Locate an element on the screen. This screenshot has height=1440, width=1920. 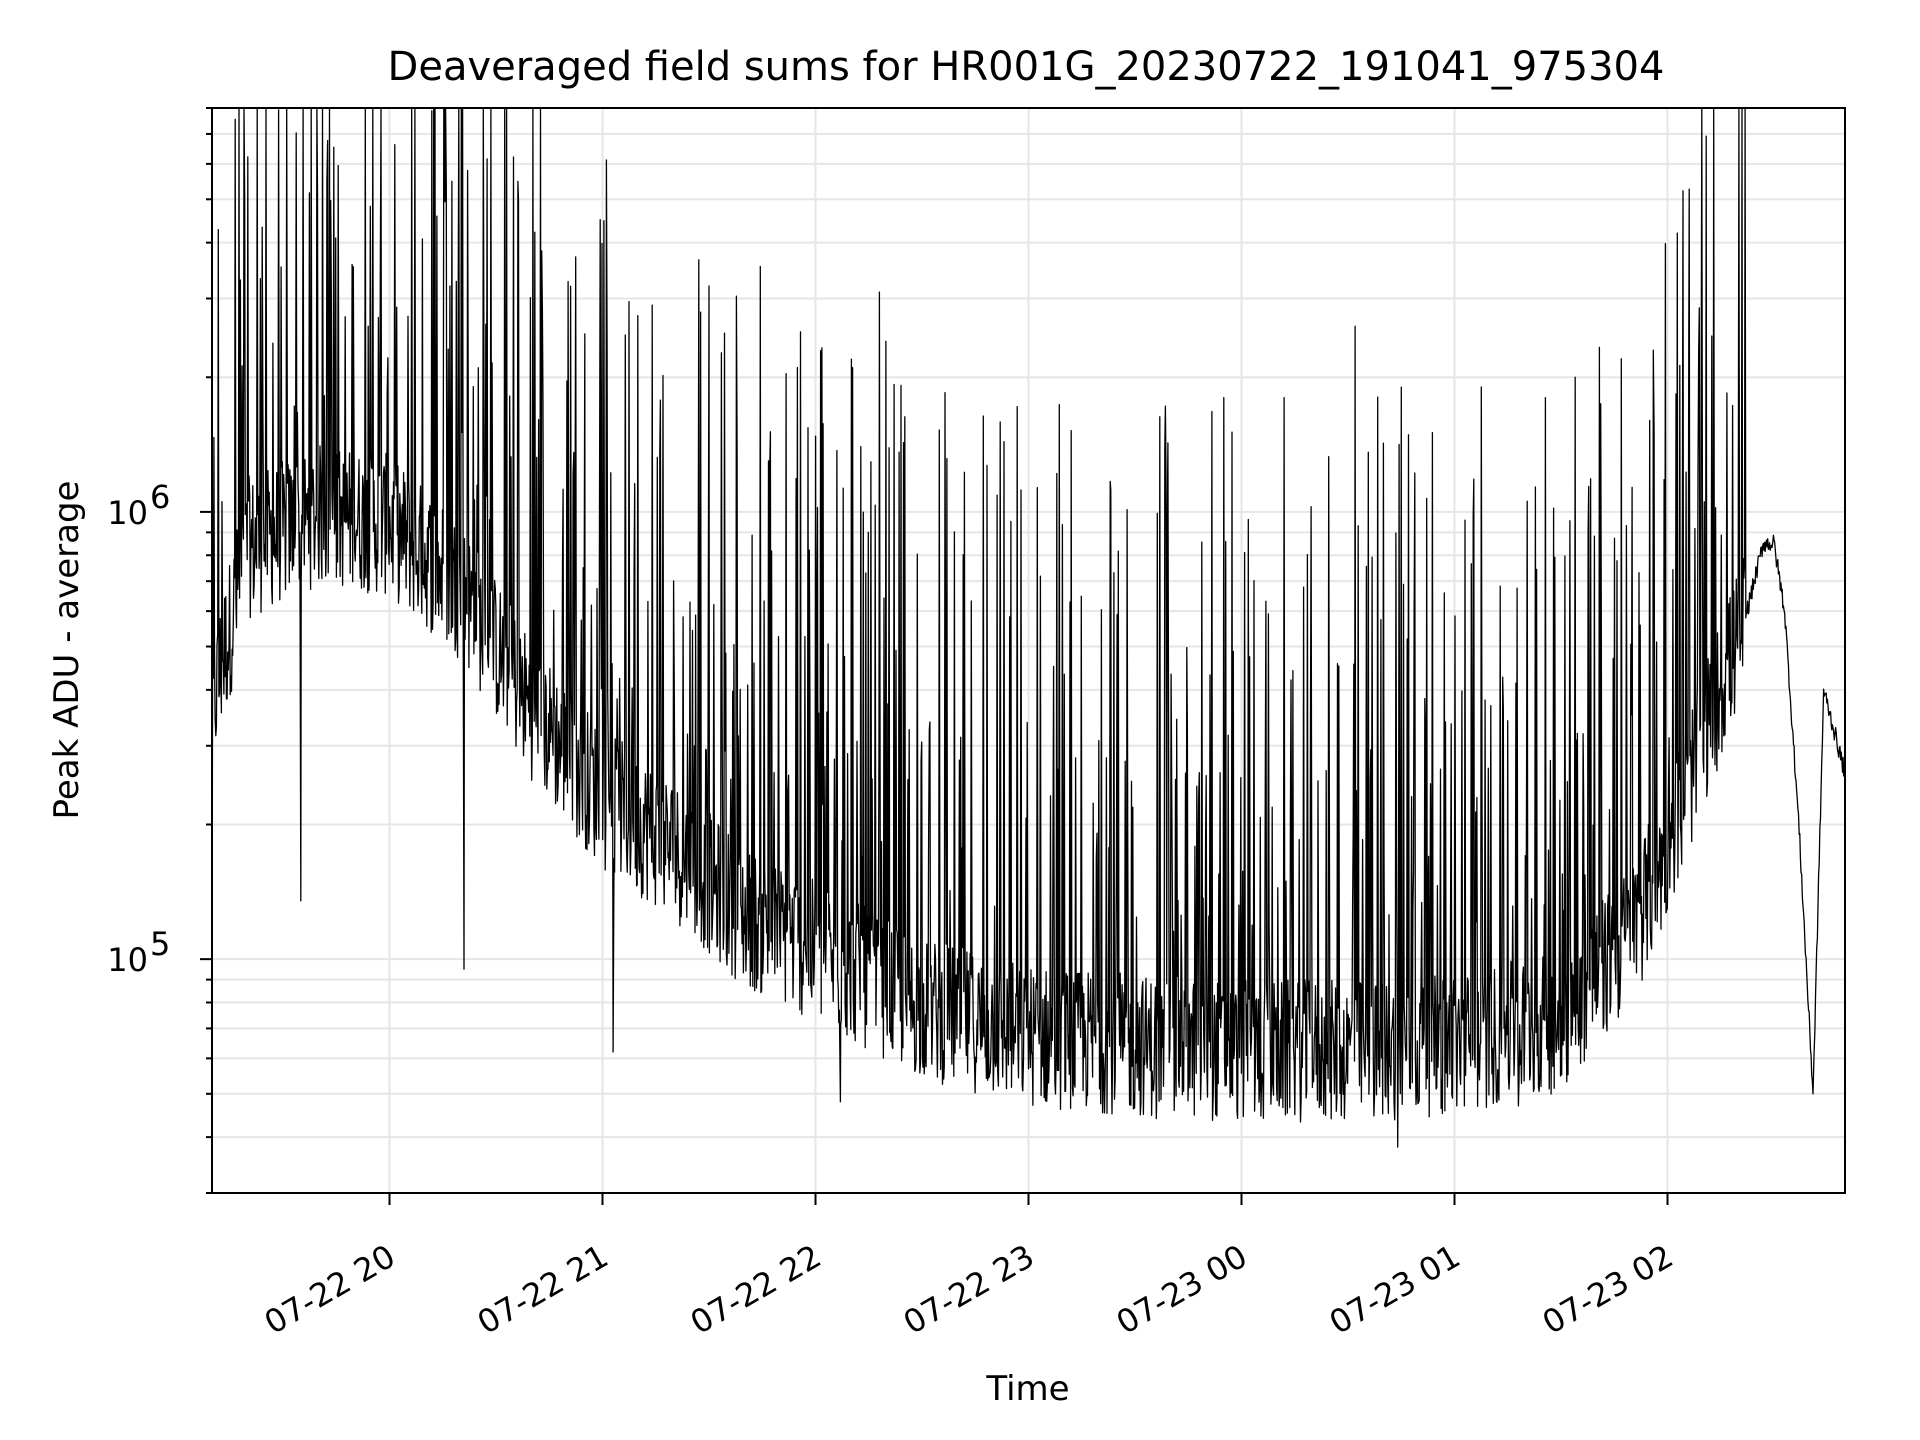
y-axis-label: Peak ADU - average is located at coordinates (67, 650).